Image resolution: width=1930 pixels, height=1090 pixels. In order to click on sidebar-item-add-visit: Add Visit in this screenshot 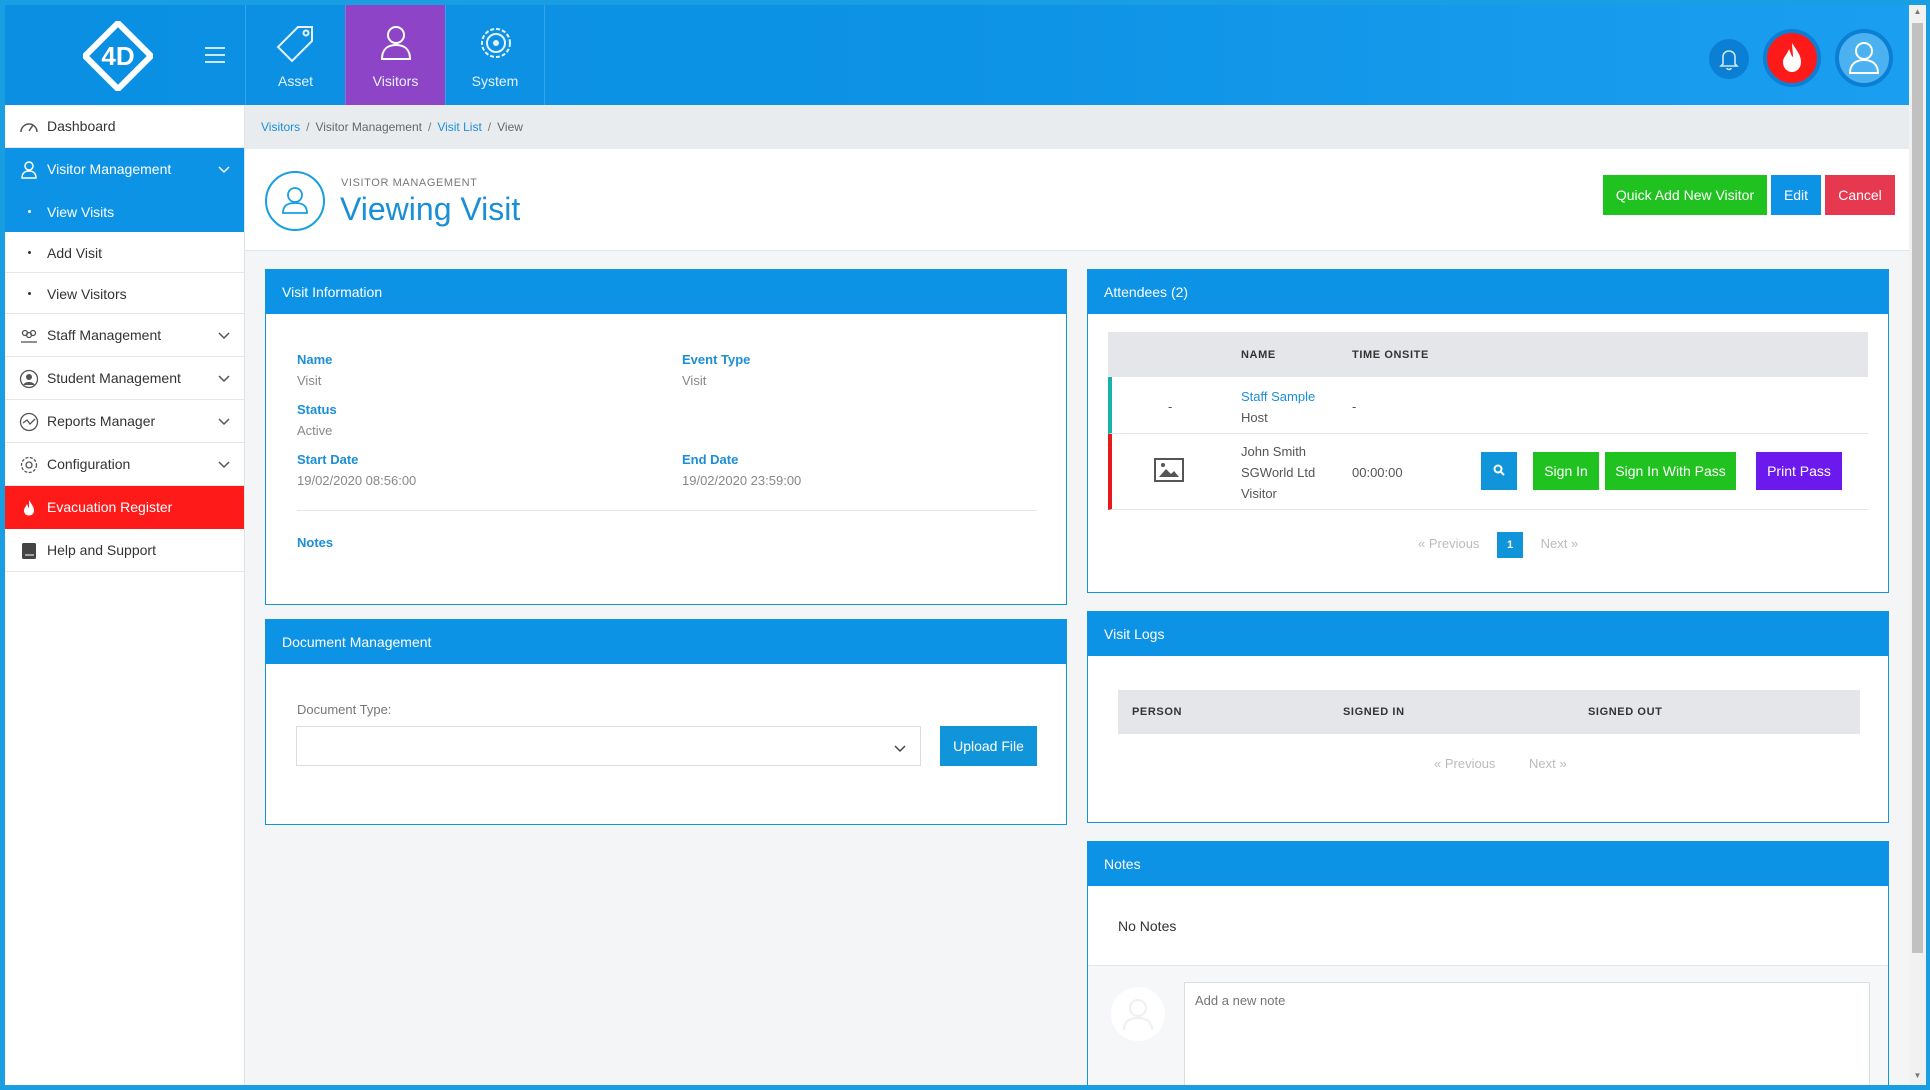, I will do `click(124, 252)`.